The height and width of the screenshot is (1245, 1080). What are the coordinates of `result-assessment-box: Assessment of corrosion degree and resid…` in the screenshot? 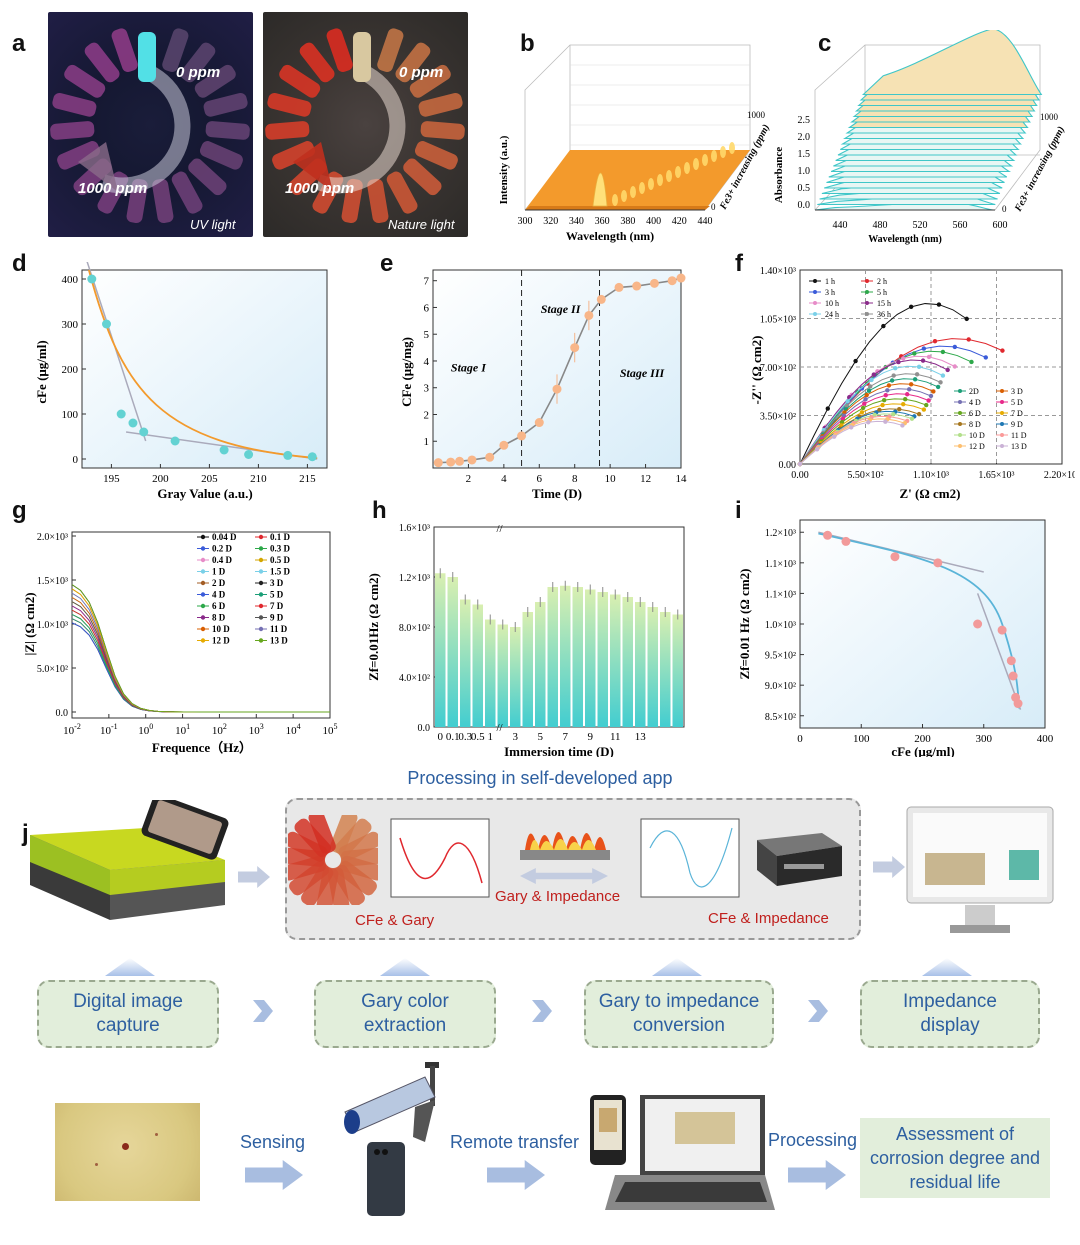 It's located at (955, 1158).